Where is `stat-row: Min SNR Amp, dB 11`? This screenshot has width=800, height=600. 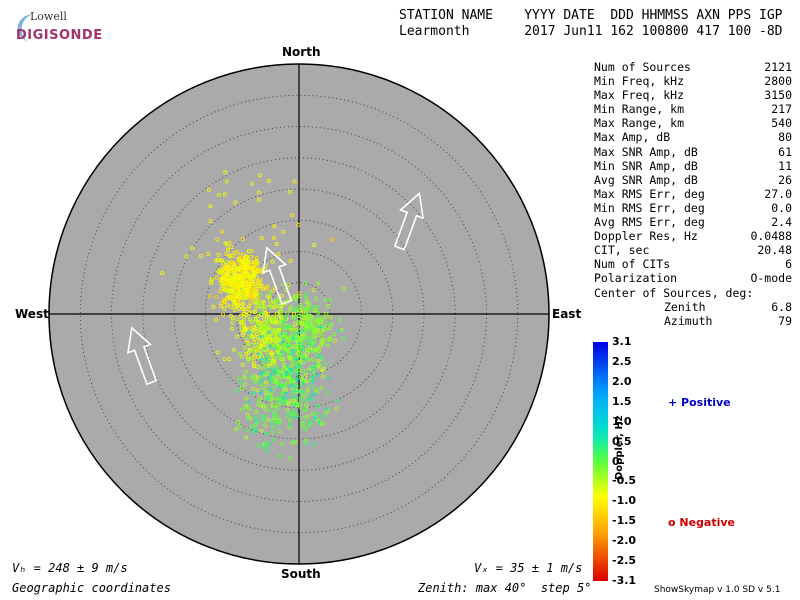
stat-row: Min SNR Amp, dB 11 is located at coordinates (693, 166).